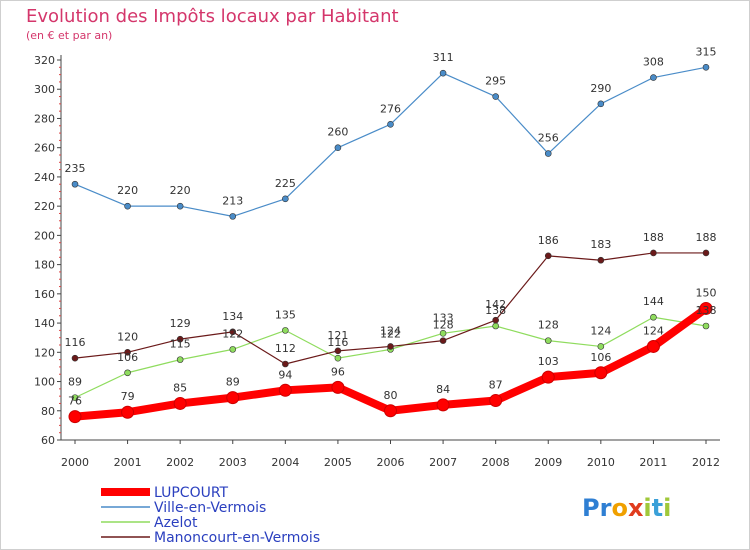 The image size is (750, 550). Describe the element at coordinates (232, 200) in the screenshot. I see `data-label-ville-en-vermois: 213` at that location.